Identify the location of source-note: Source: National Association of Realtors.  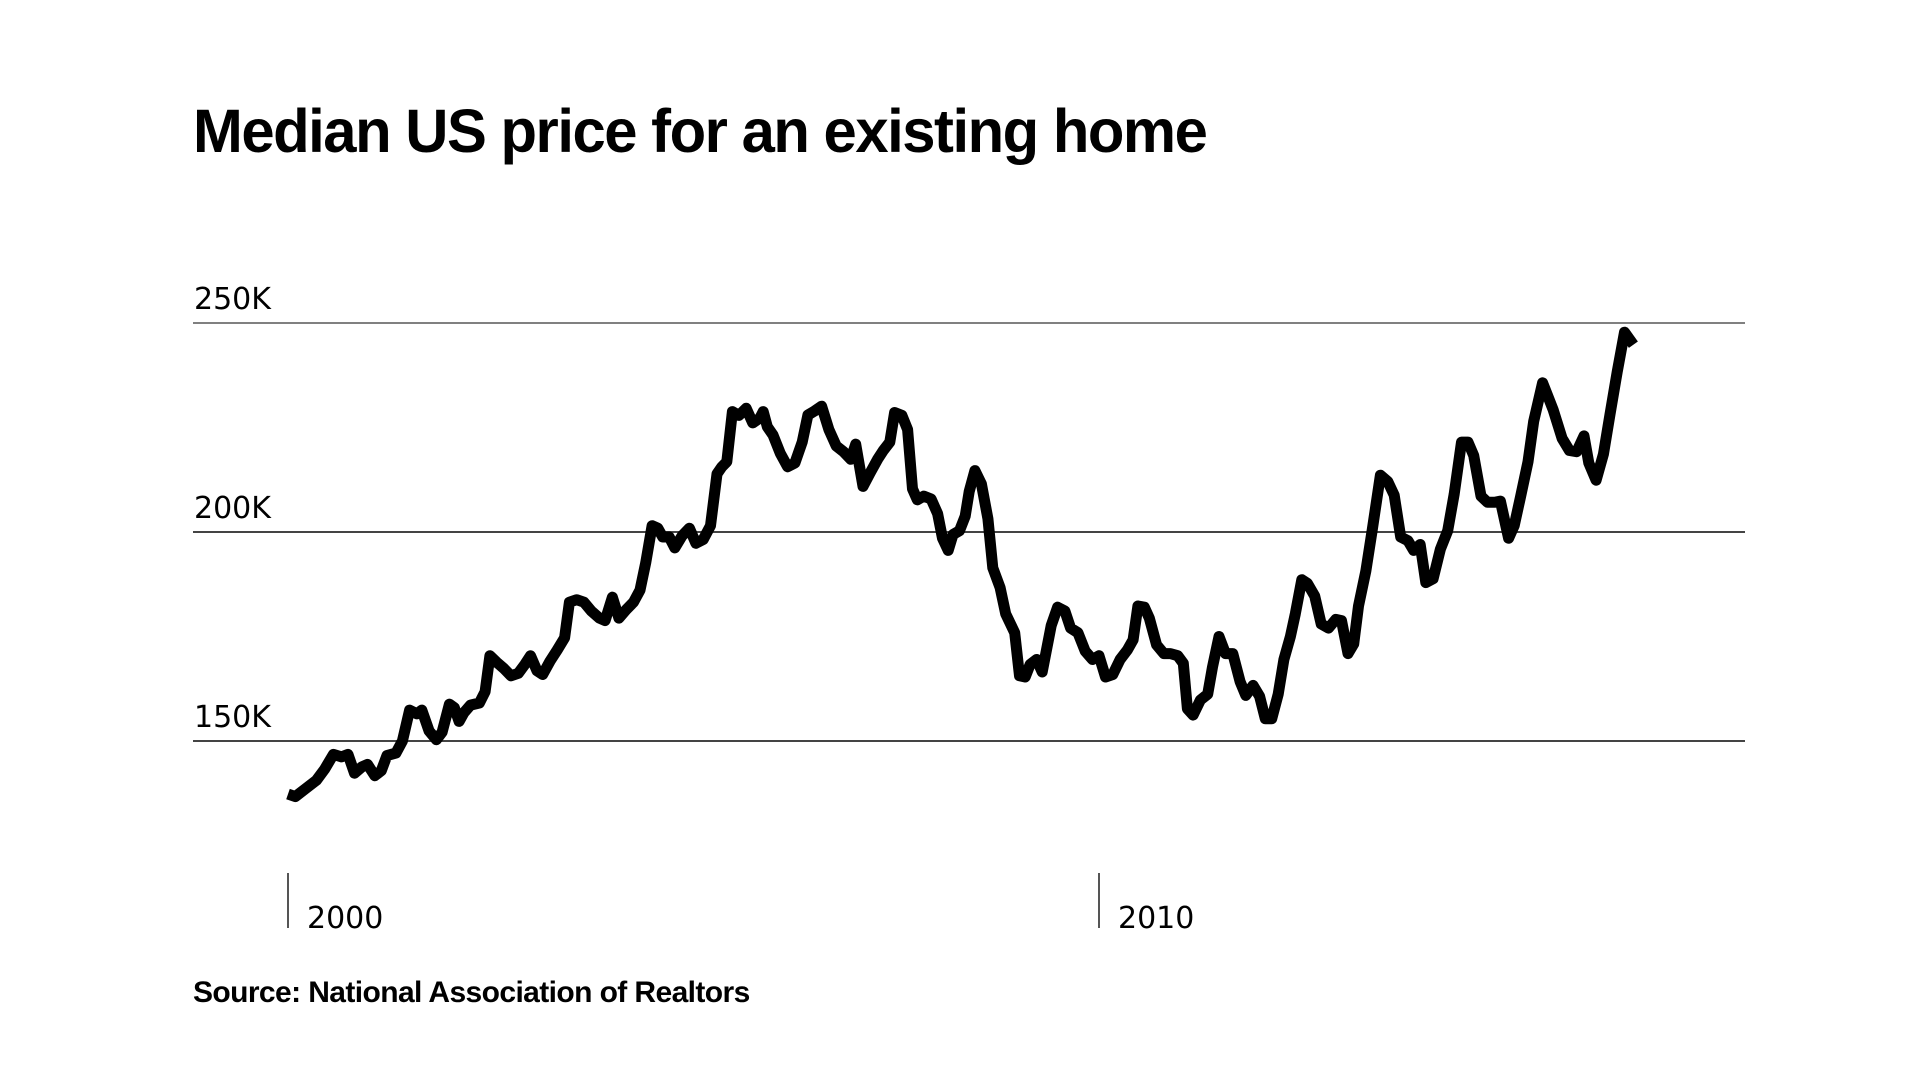
(471, 992).